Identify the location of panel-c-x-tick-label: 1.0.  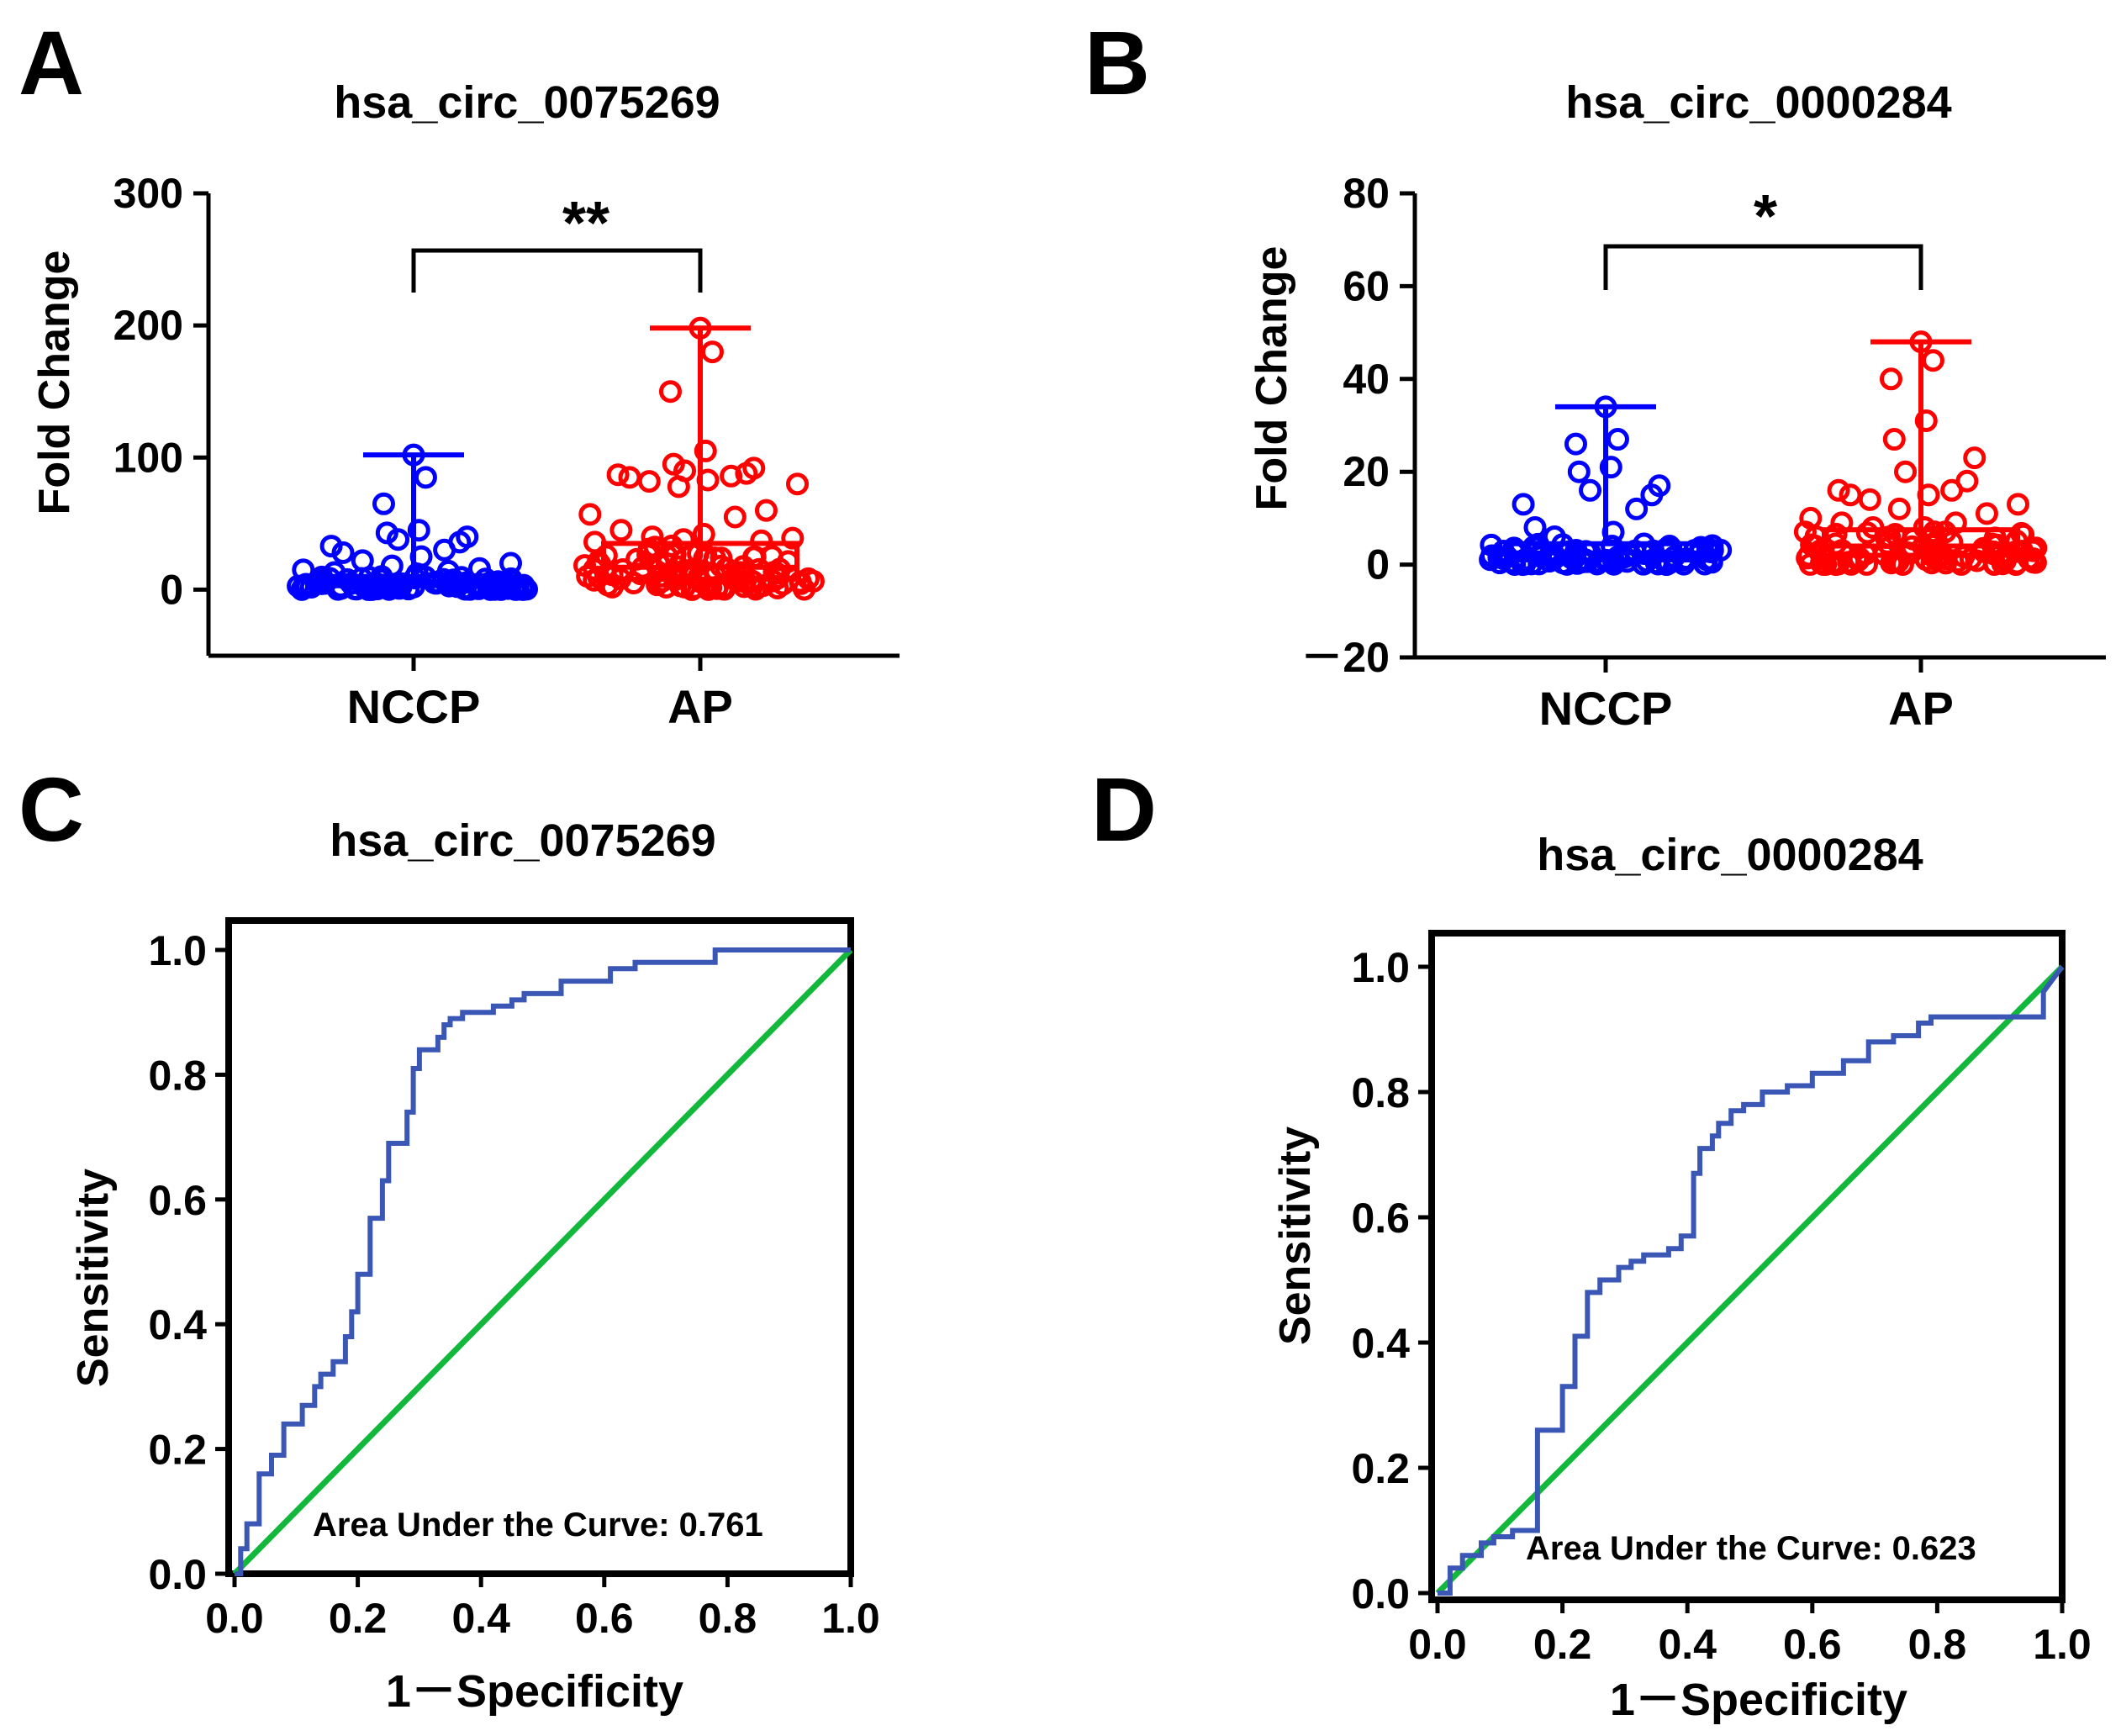
(851, 1618).